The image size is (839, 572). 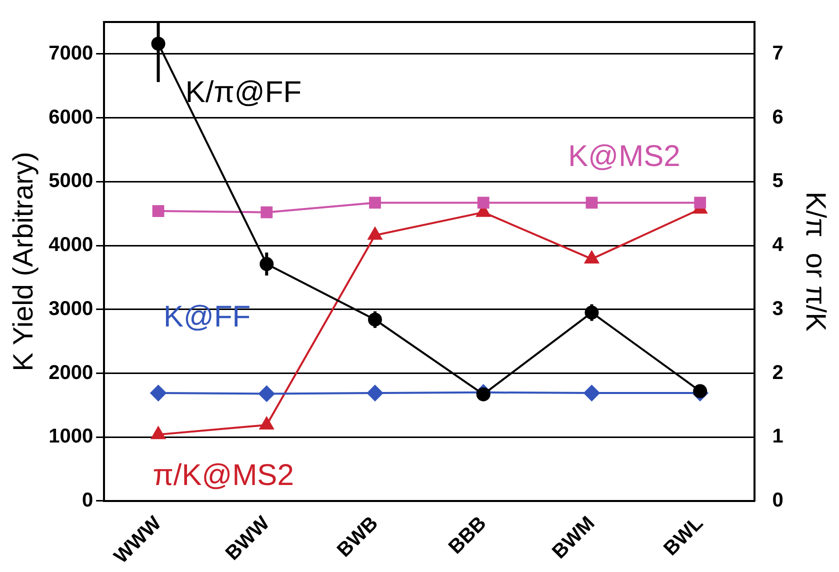 I want to click on series-label: K@FF, so click(x=207, y=317).